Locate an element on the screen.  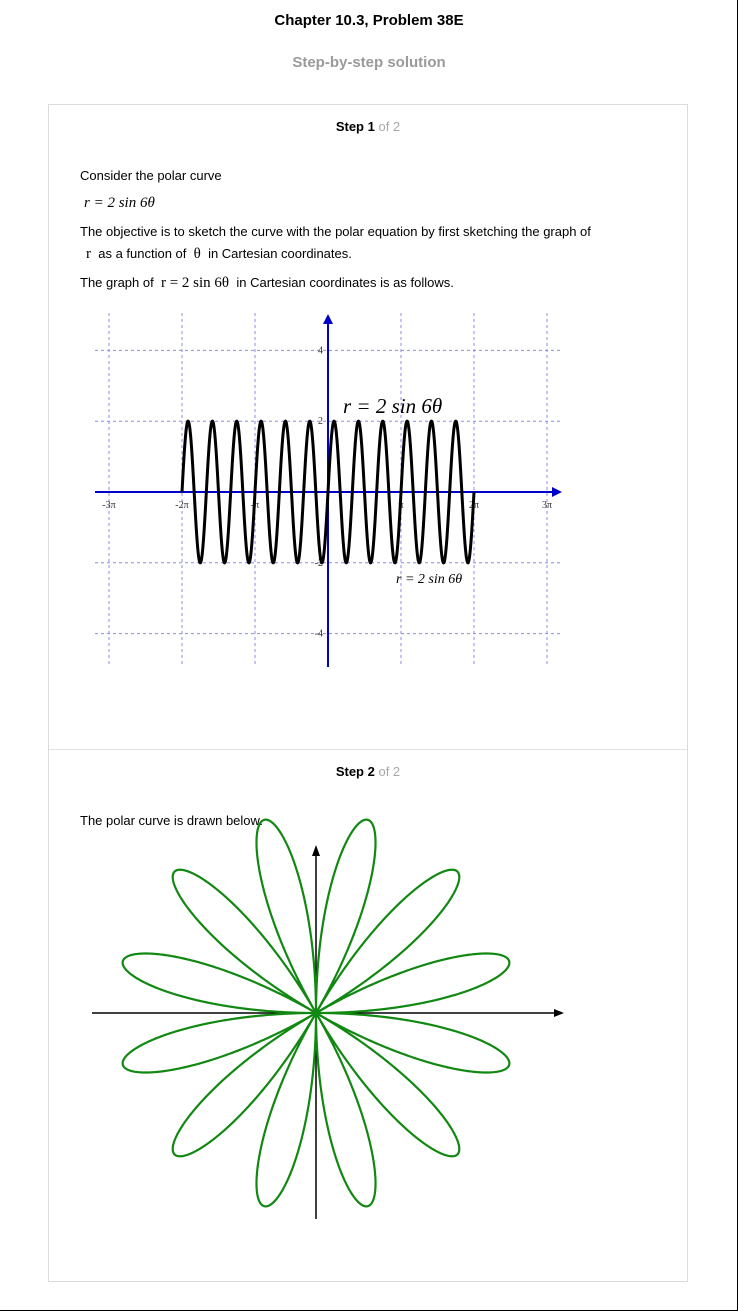
graph-intro-equation: r = 2 sin 6θ is located at coordinates (195, 283).